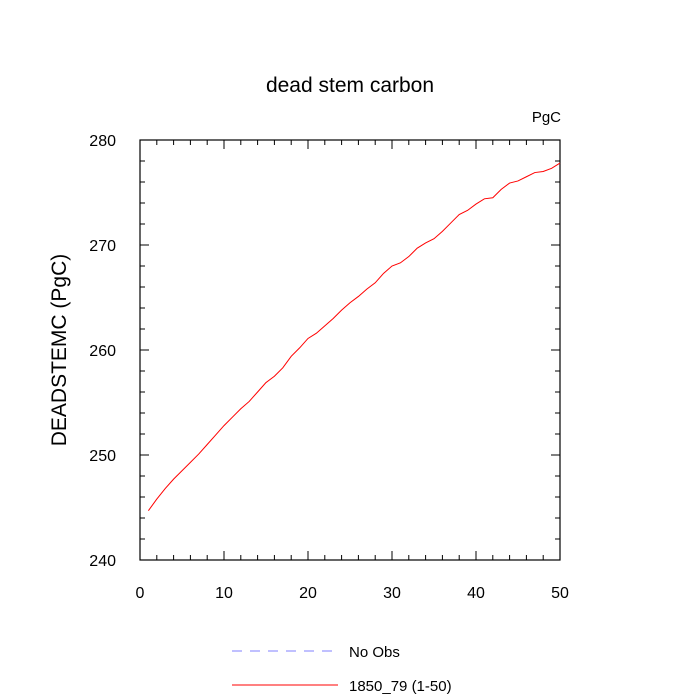  I want to click on y-axis-label: DEADSTEMC (PgC), so click(59, 350).